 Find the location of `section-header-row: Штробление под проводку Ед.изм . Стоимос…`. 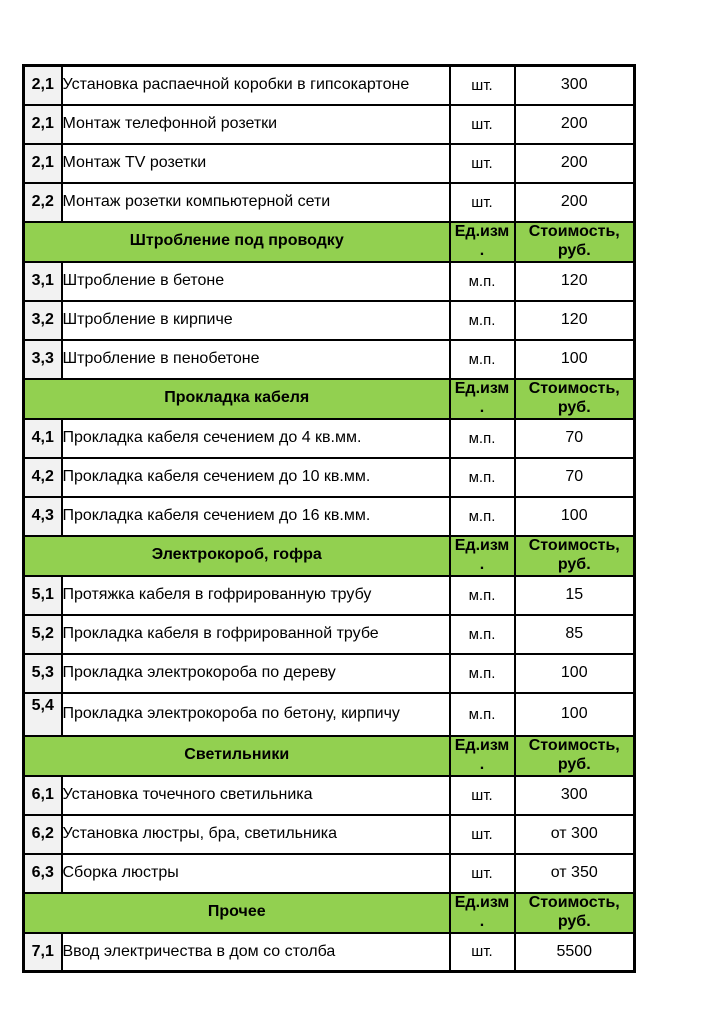

section-header-row: Штробление под проводку Ед.изм . Стоимос… is located at coordinates (329, 241).